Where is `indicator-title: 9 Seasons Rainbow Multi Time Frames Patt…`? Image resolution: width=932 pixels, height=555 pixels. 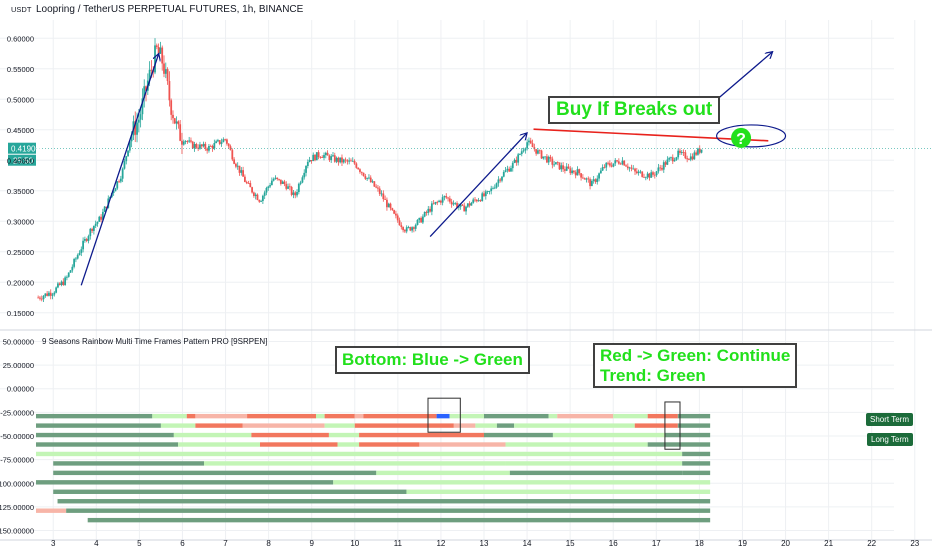
indicator-title: 9 Seasons Rainbow Multi Time Frames Patt… is located at coordinates (155, 341).